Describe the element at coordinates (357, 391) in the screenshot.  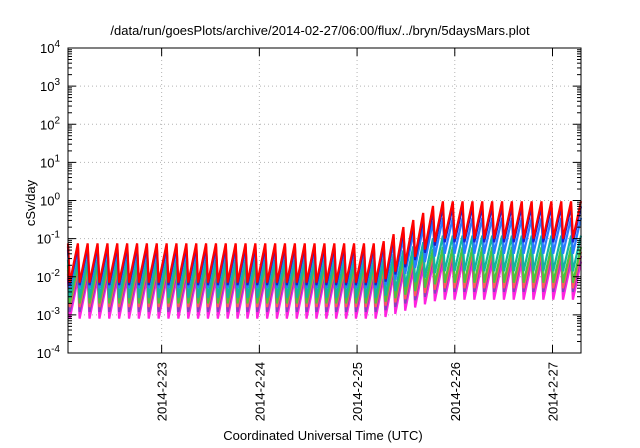
I see `x-tick-label: 2014-2-25` at that location.